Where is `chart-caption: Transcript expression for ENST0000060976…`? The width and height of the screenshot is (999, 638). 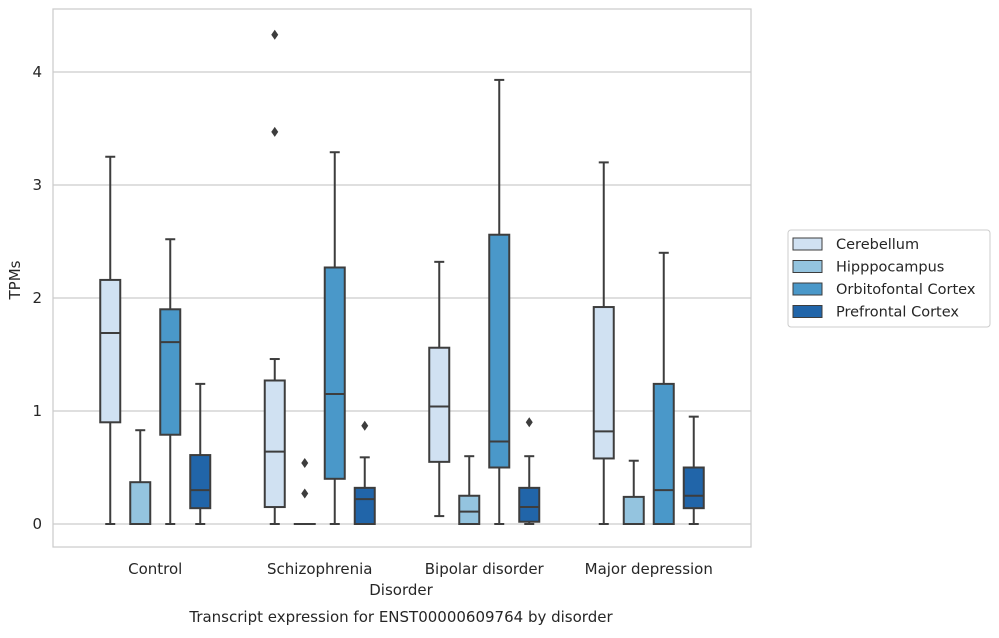 chart-caption: Transcript expression for ENST0000060976… is located at coordinates (400, 617).